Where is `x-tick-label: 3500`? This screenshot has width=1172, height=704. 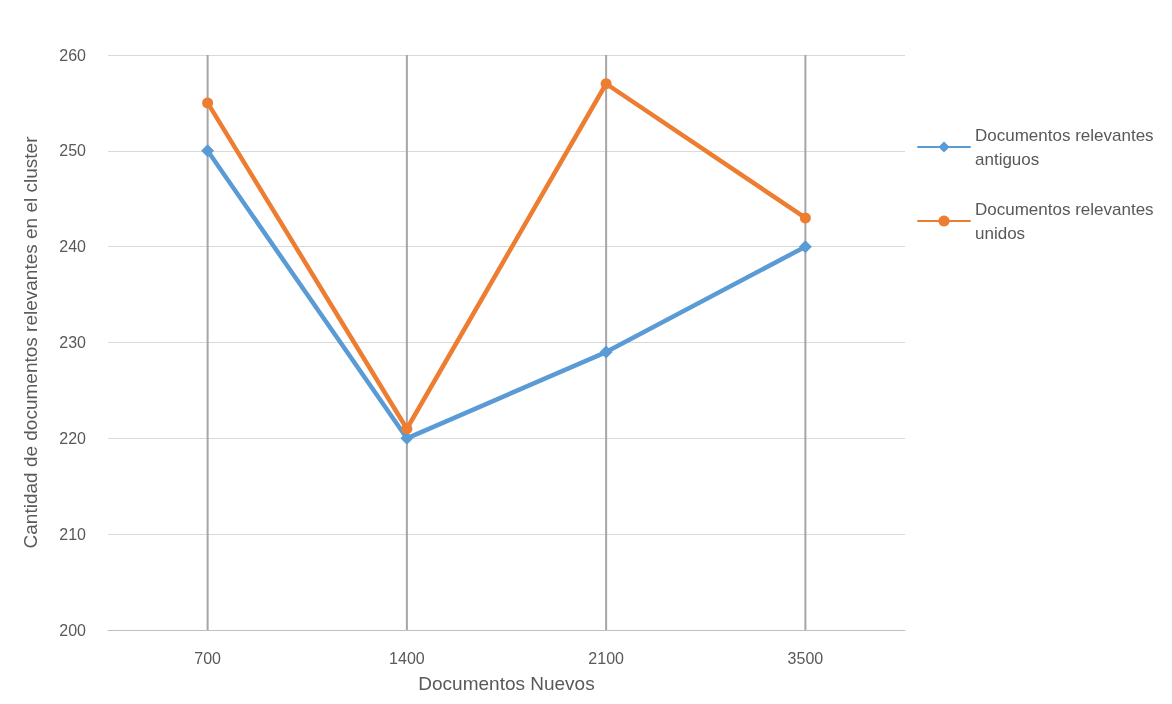
x-tick-label: 3500 is located at coordinates (805, 658).